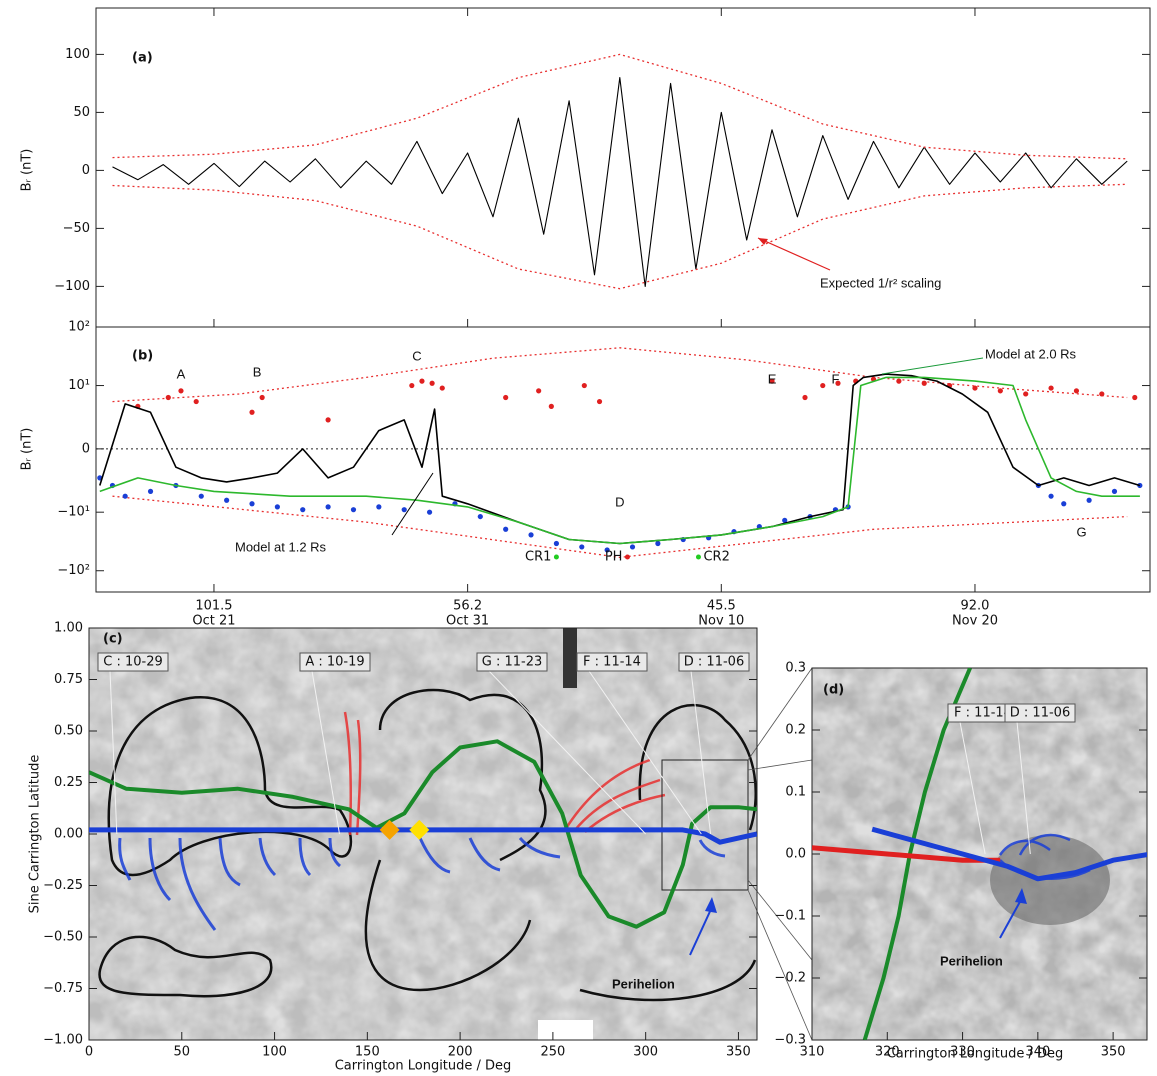  What do you see at coordinates (213, 606) in the screenshot?
I see `x-tick-label: 101.5` at bounding box center [213, 606].